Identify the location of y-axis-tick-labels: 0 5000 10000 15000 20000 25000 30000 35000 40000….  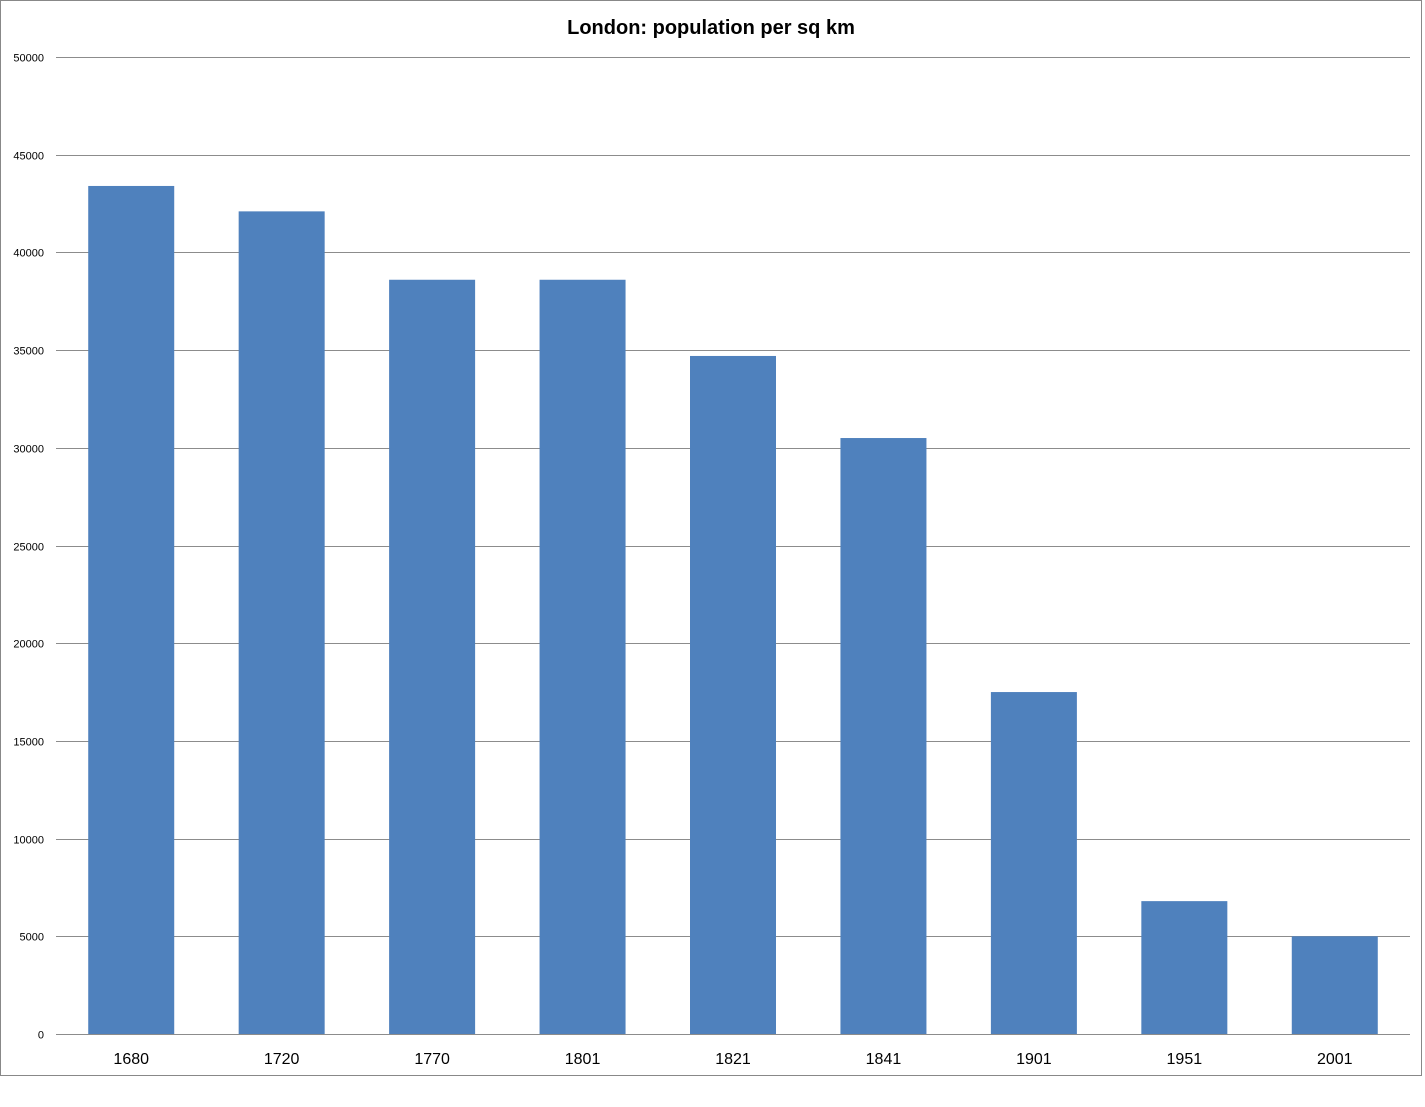
(28, 547).